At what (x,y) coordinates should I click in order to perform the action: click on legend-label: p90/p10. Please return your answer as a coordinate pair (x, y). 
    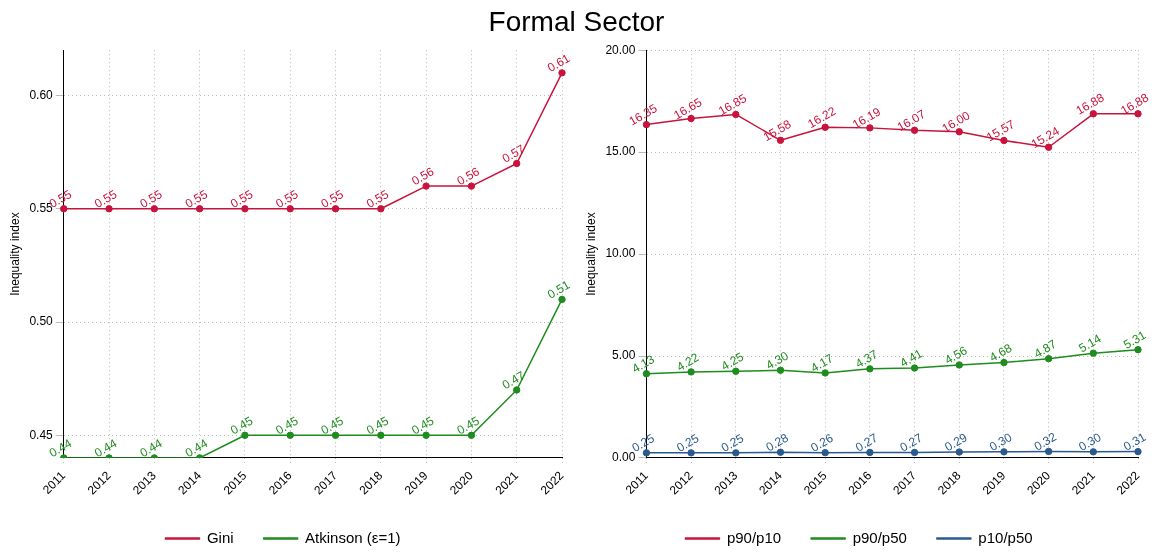
    Looking at the image, I should click on (754, 537).